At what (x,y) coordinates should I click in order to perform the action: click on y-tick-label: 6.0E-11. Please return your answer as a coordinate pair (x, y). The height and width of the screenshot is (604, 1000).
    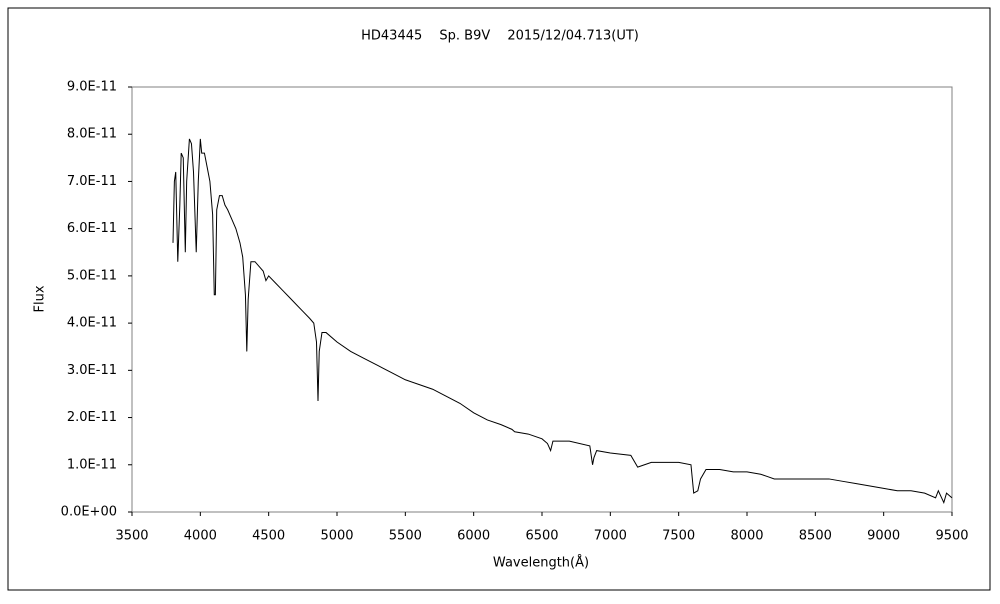
    Looking at the image, I should click on (92, 228).